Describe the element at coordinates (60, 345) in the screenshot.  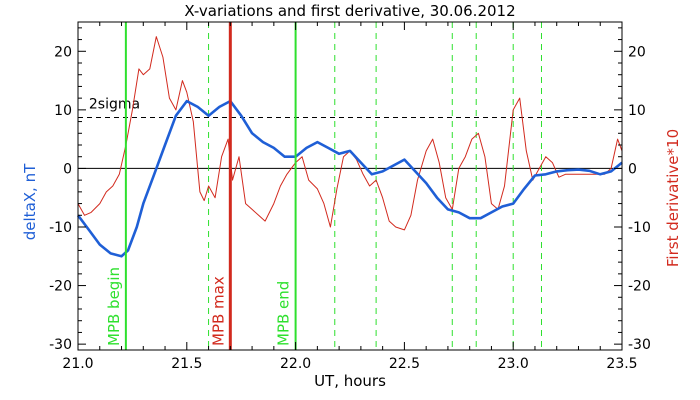
I see `y-tick-label-left-0: -30` at that location.